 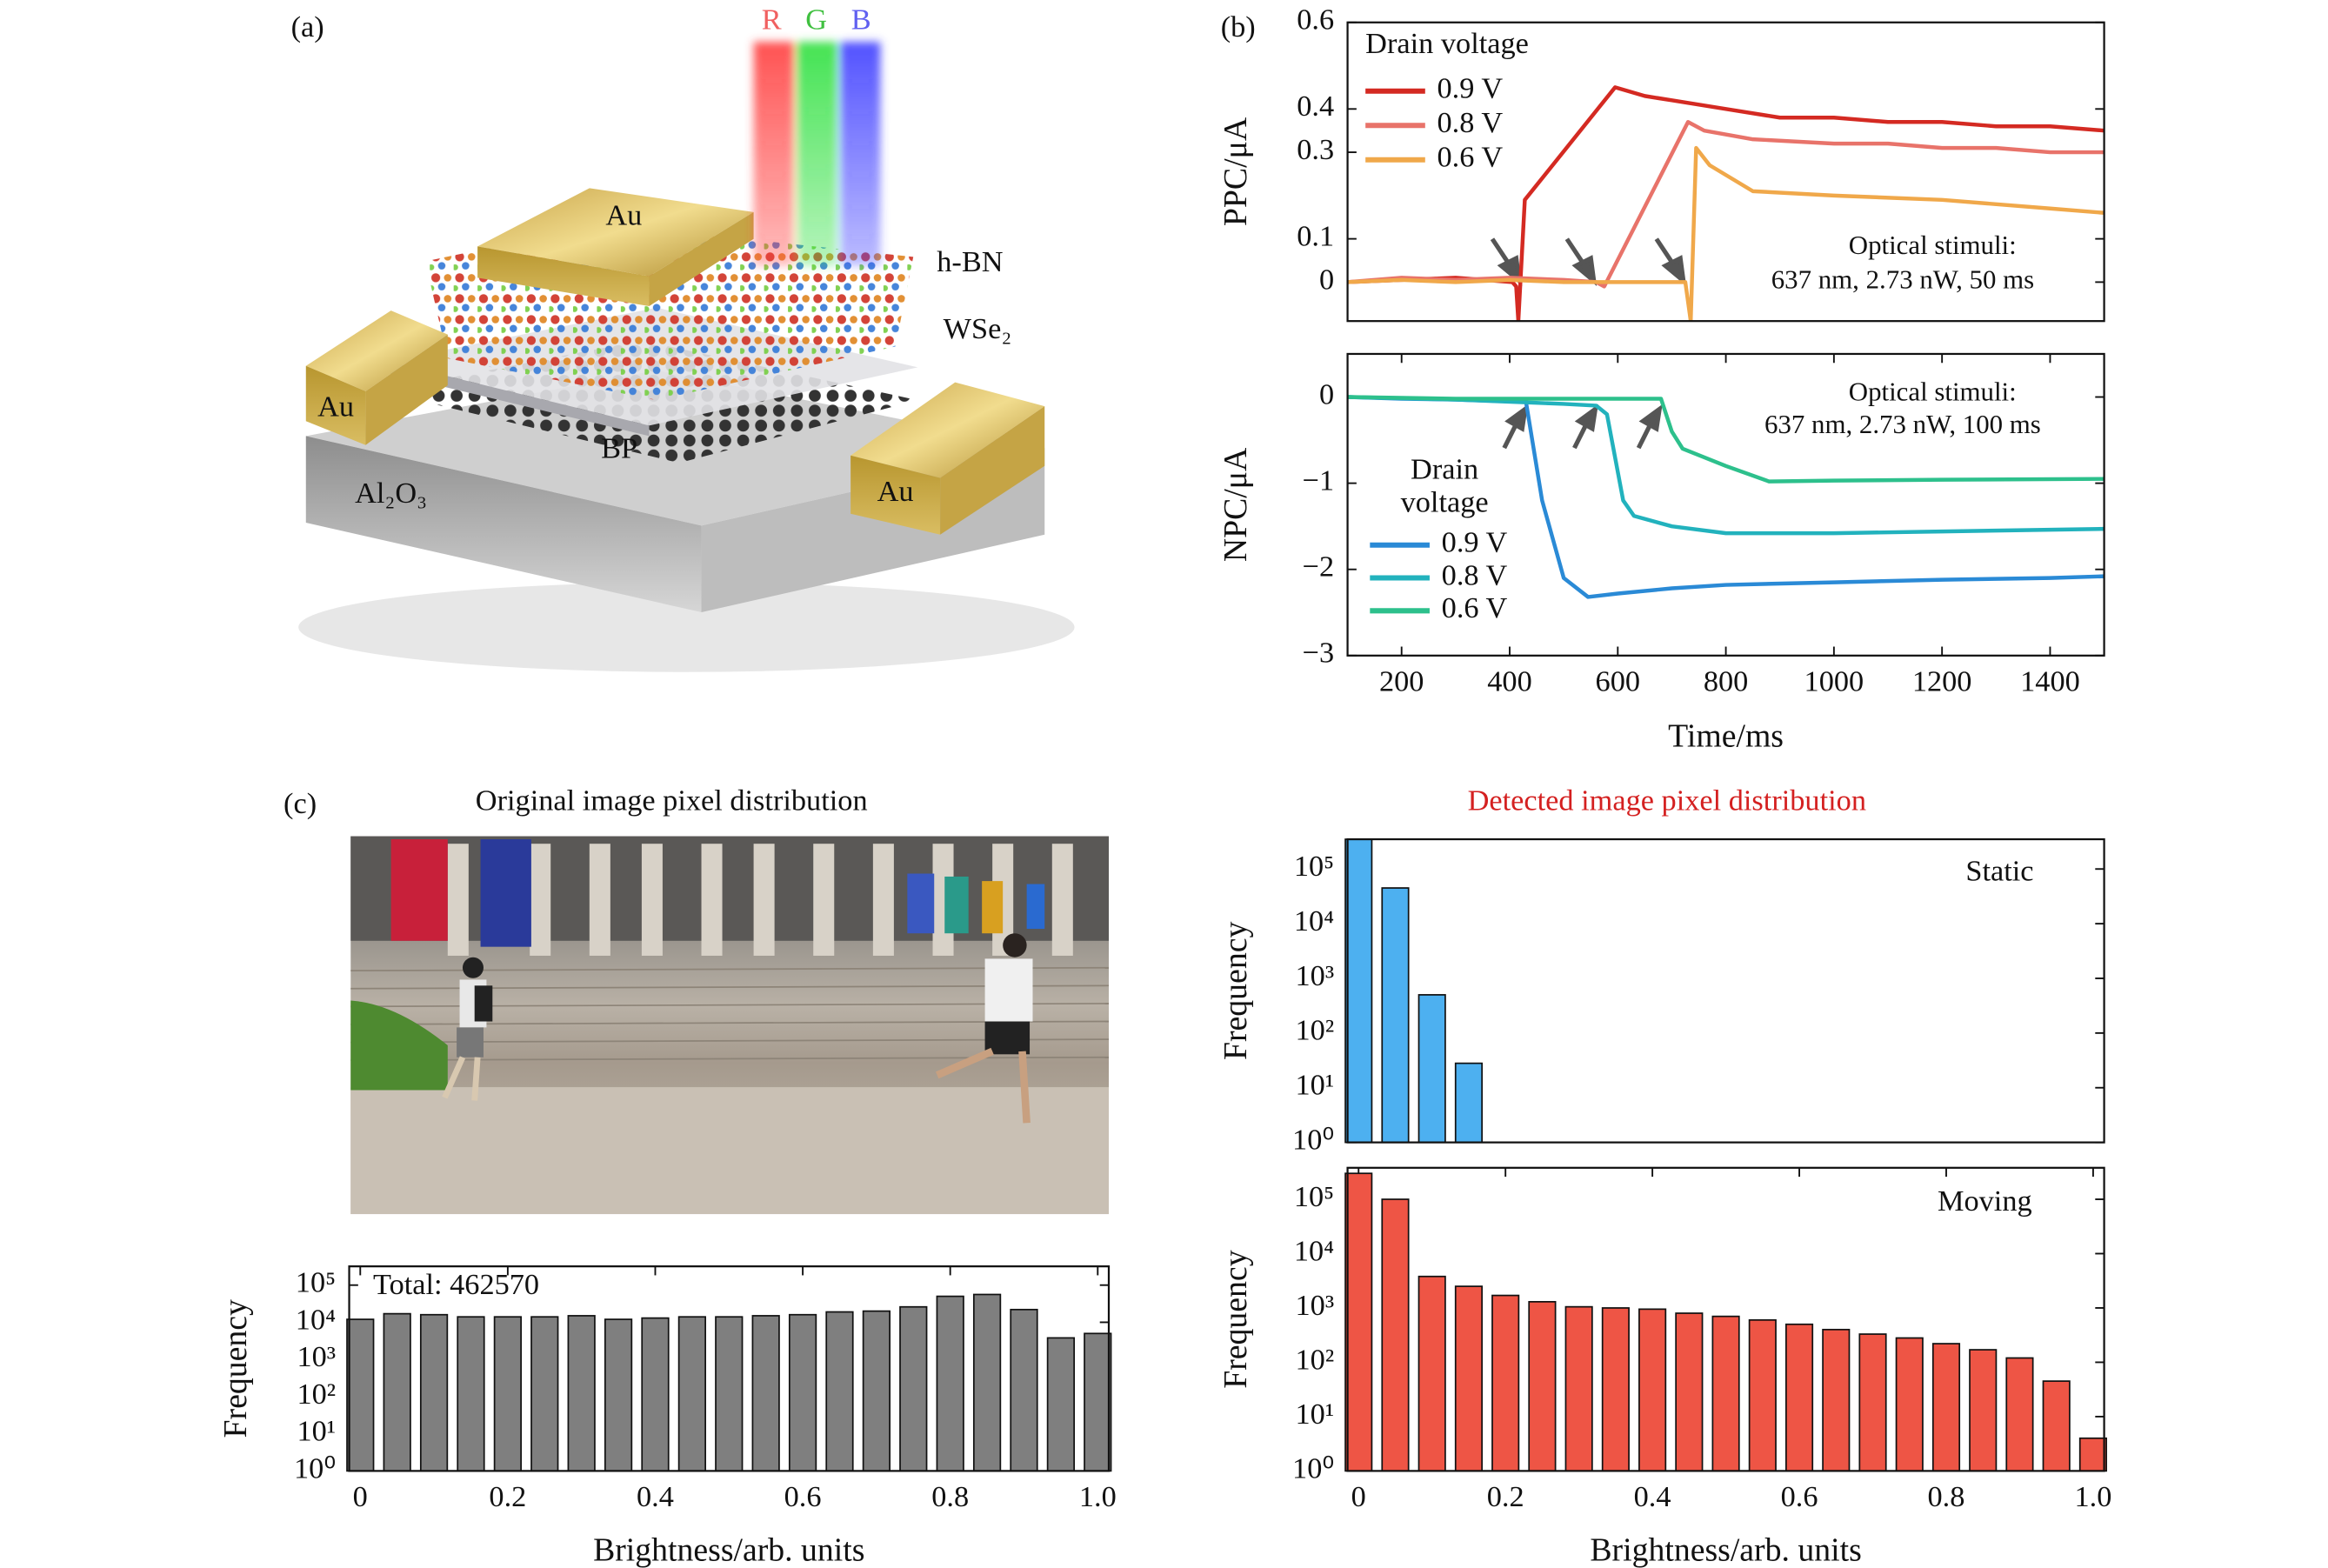 I want to click on device-label: h-BN, so click(x=970, y=261).